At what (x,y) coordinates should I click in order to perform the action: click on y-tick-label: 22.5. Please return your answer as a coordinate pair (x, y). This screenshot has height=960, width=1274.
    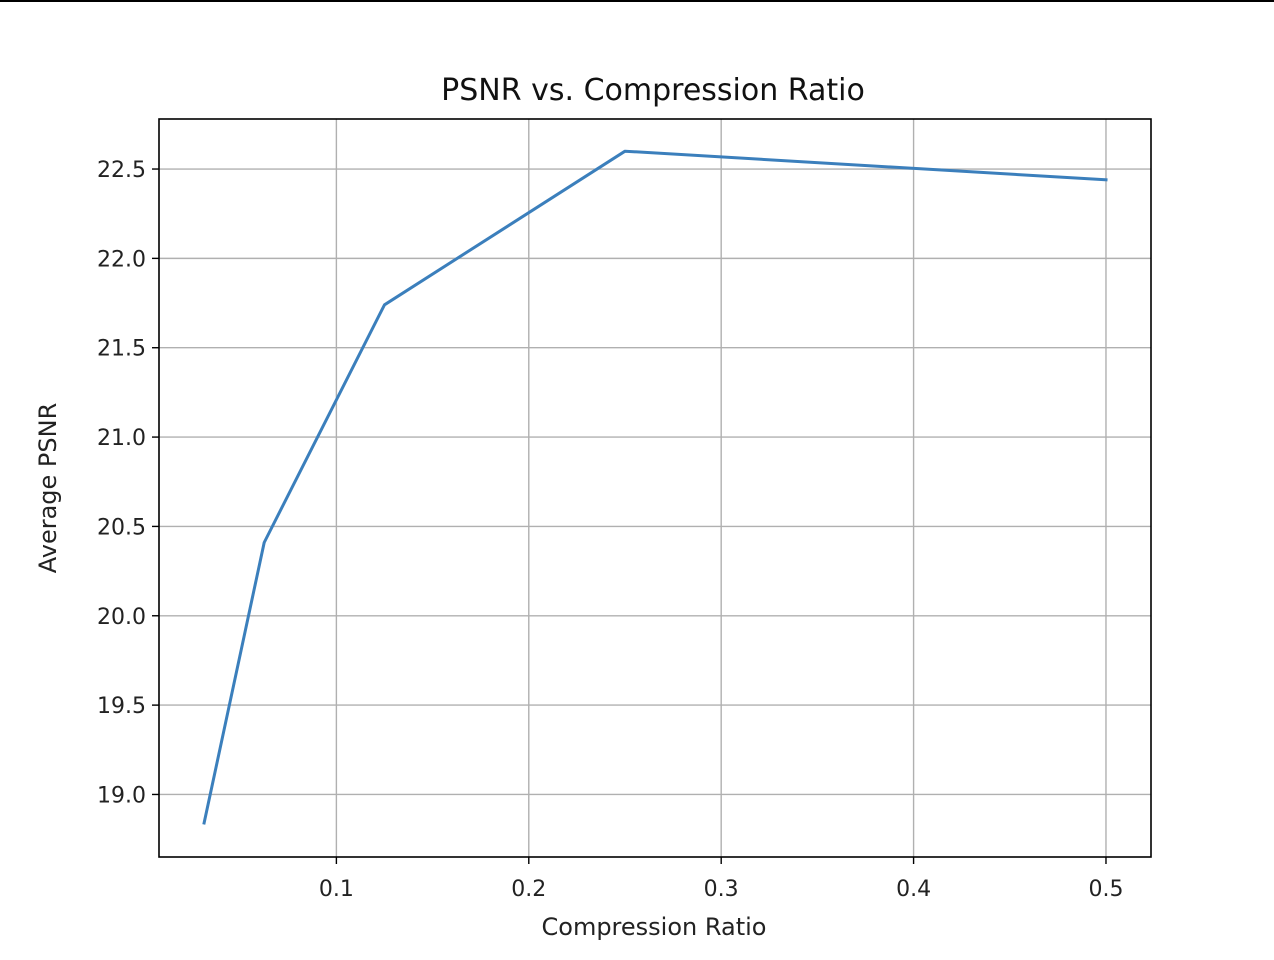
    Looking at the image, I should click on (121, 170).